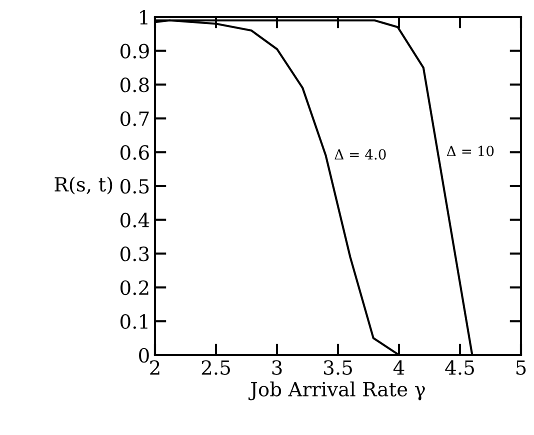 Image resolution: width=534 pixels, height=435 pixels. What do you see at coordinates (521, 367) in the screenshot?
I see `x-tick-label: 5` at bounding box center [521, 367].